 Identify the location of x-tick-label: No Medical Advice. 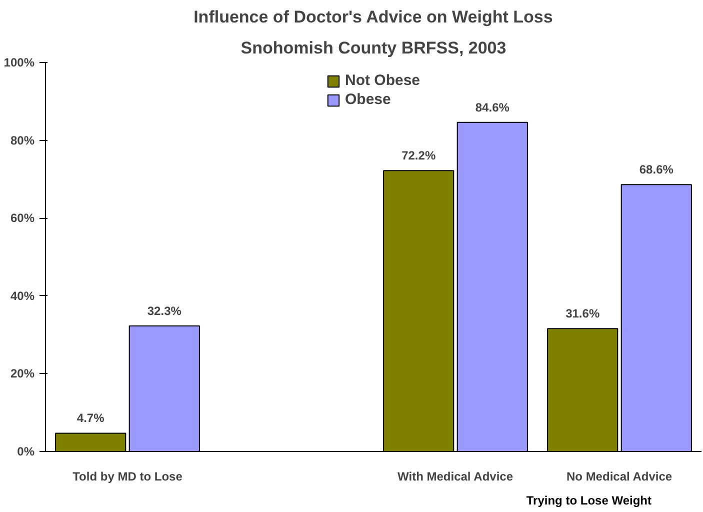
(619, 477).